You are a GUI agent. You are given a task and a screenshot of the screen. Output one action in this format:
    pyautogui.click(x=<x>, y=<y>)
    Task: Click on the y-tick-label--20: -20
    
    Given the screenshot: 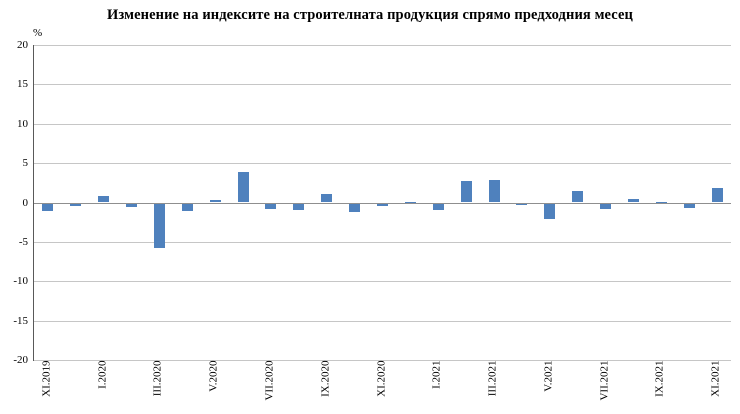 What is the action you would take?
    pyautogui.click(x=20, y=360)
    